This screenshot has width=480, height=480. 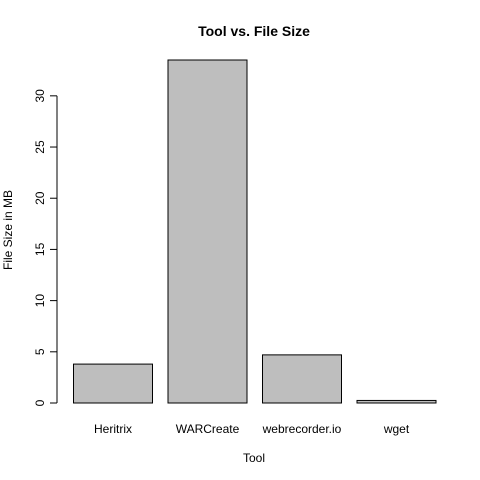 What do you see at coordinates (40, 301) in the screenshot?
I see `y-tick-label: 10` at bounding box center [40, 301].